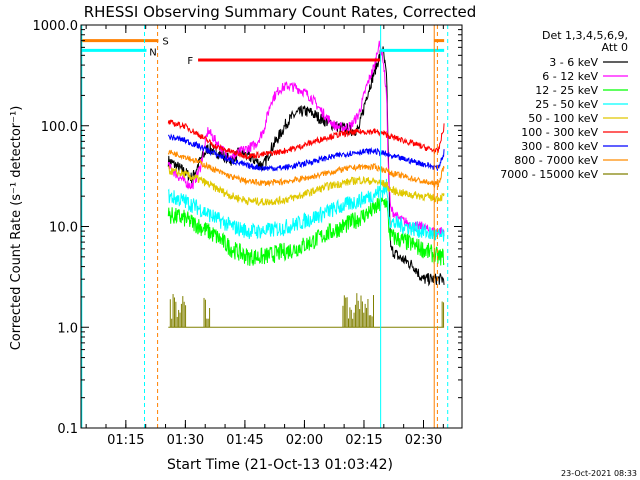 Image resolution: width=640 pixels, height=480 pixels. What do you see at coordinates (615, 47) in the screenshot?
I see `legend-header: Att 0` at bounding box center [615, 47].